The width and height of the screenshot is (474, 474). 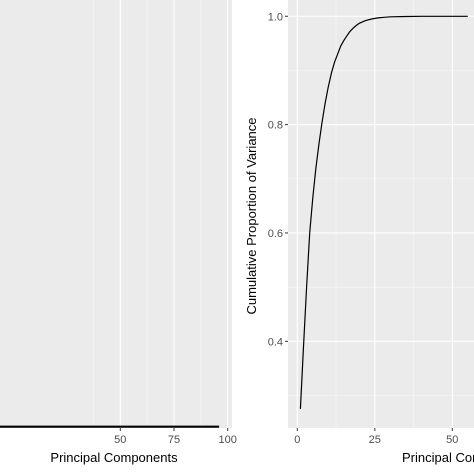 What do you see at coordinates (275, 17) in the screenshot?
I see `right-y-tick-label: 1.0` at bounding box center [275, 17].